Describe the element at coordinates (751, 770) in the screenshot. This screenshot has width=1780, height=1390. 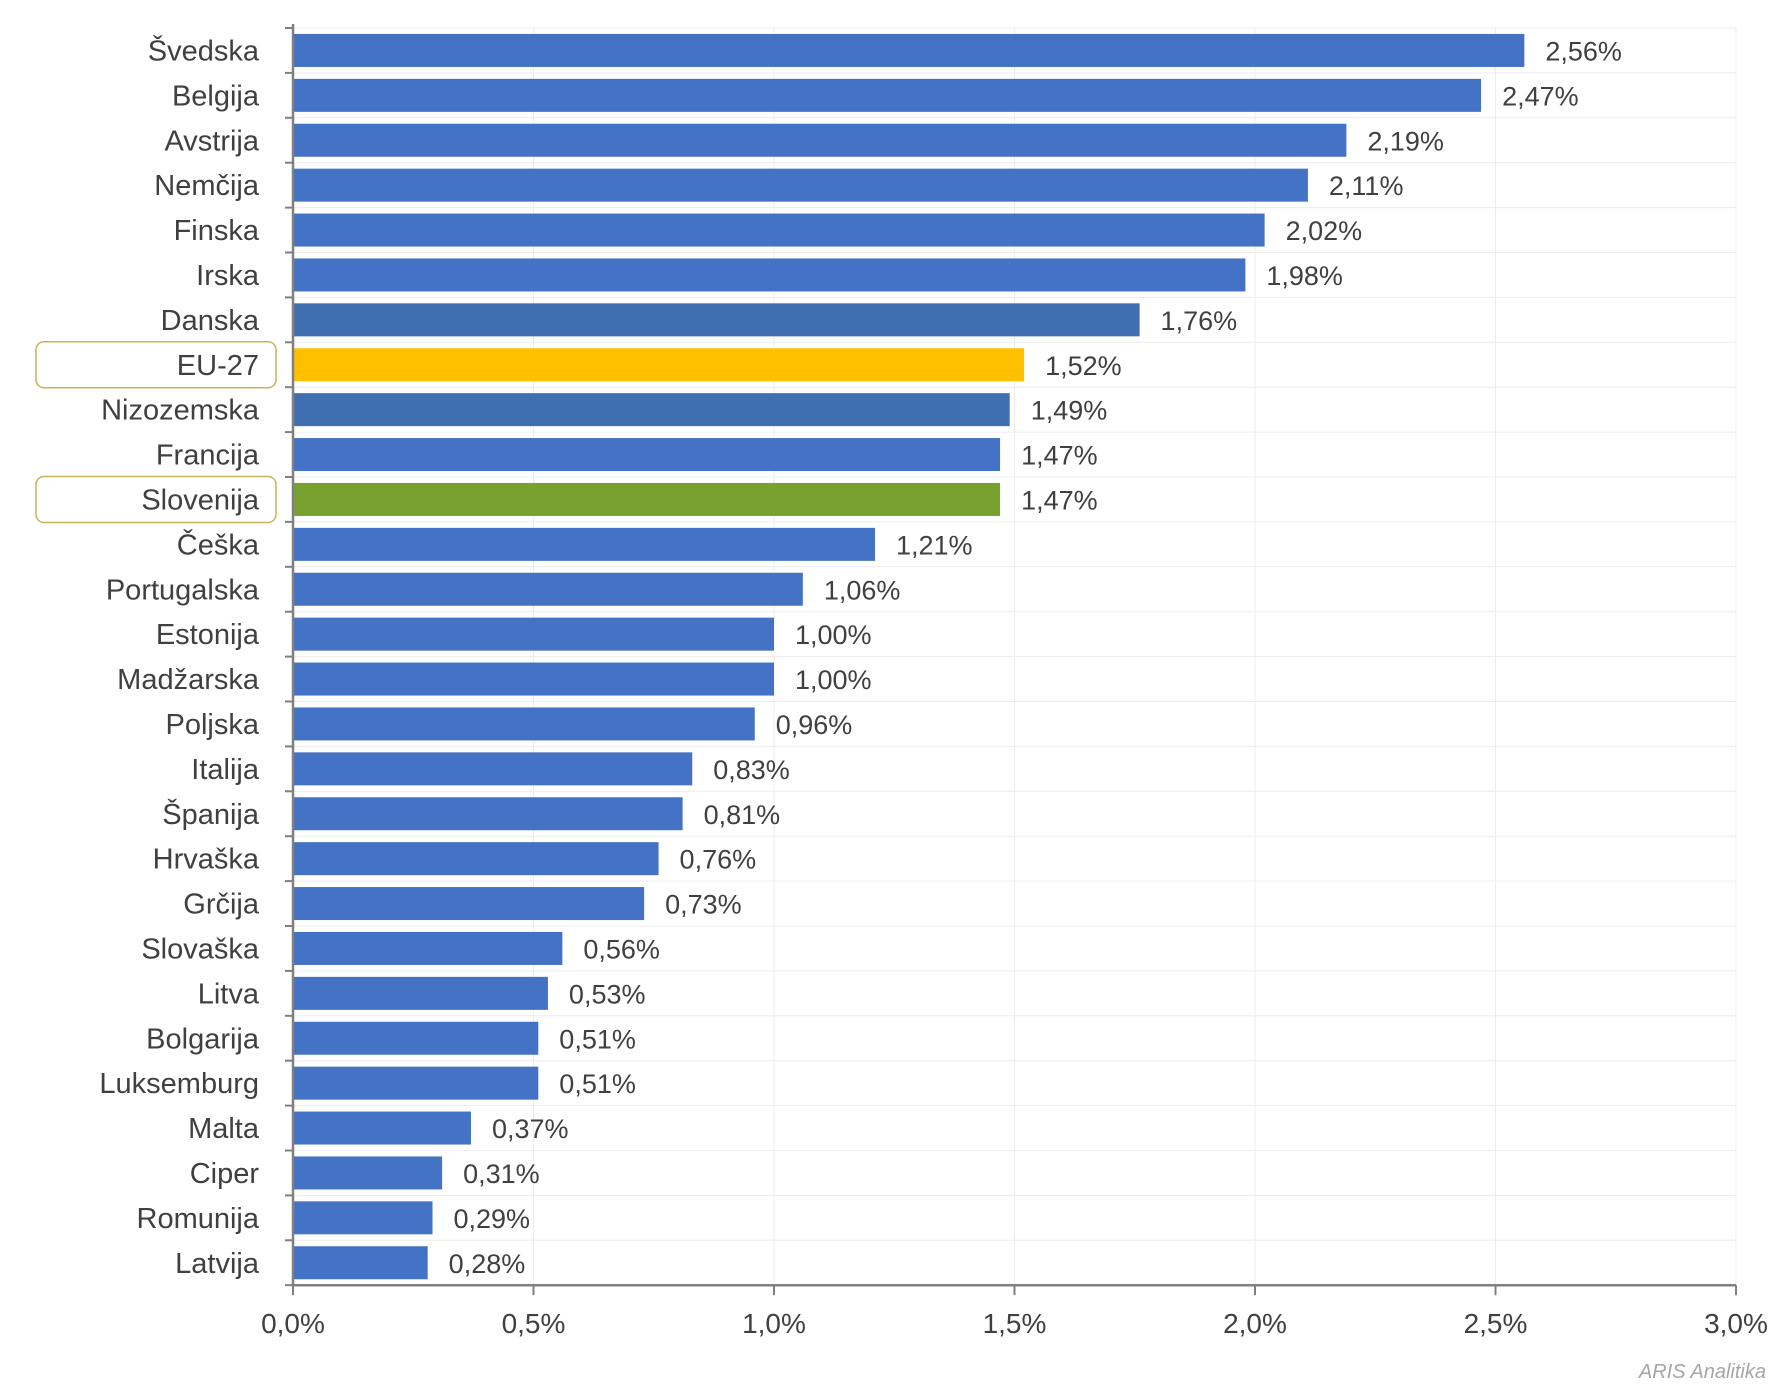
I see `value-label: 0,83%` at that location.